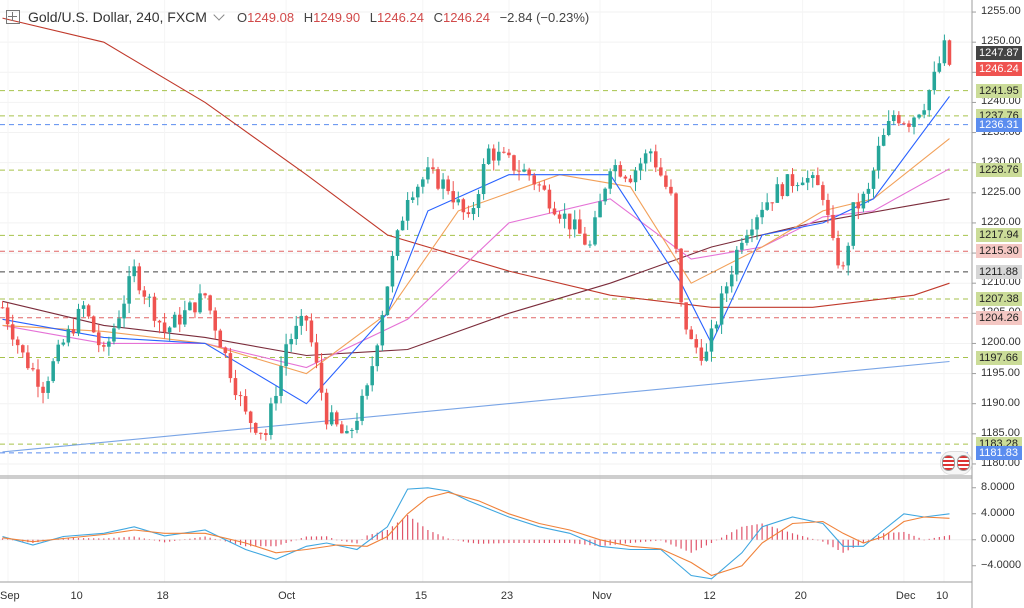  I want to click on plus-box-icon, so click(13, 17).